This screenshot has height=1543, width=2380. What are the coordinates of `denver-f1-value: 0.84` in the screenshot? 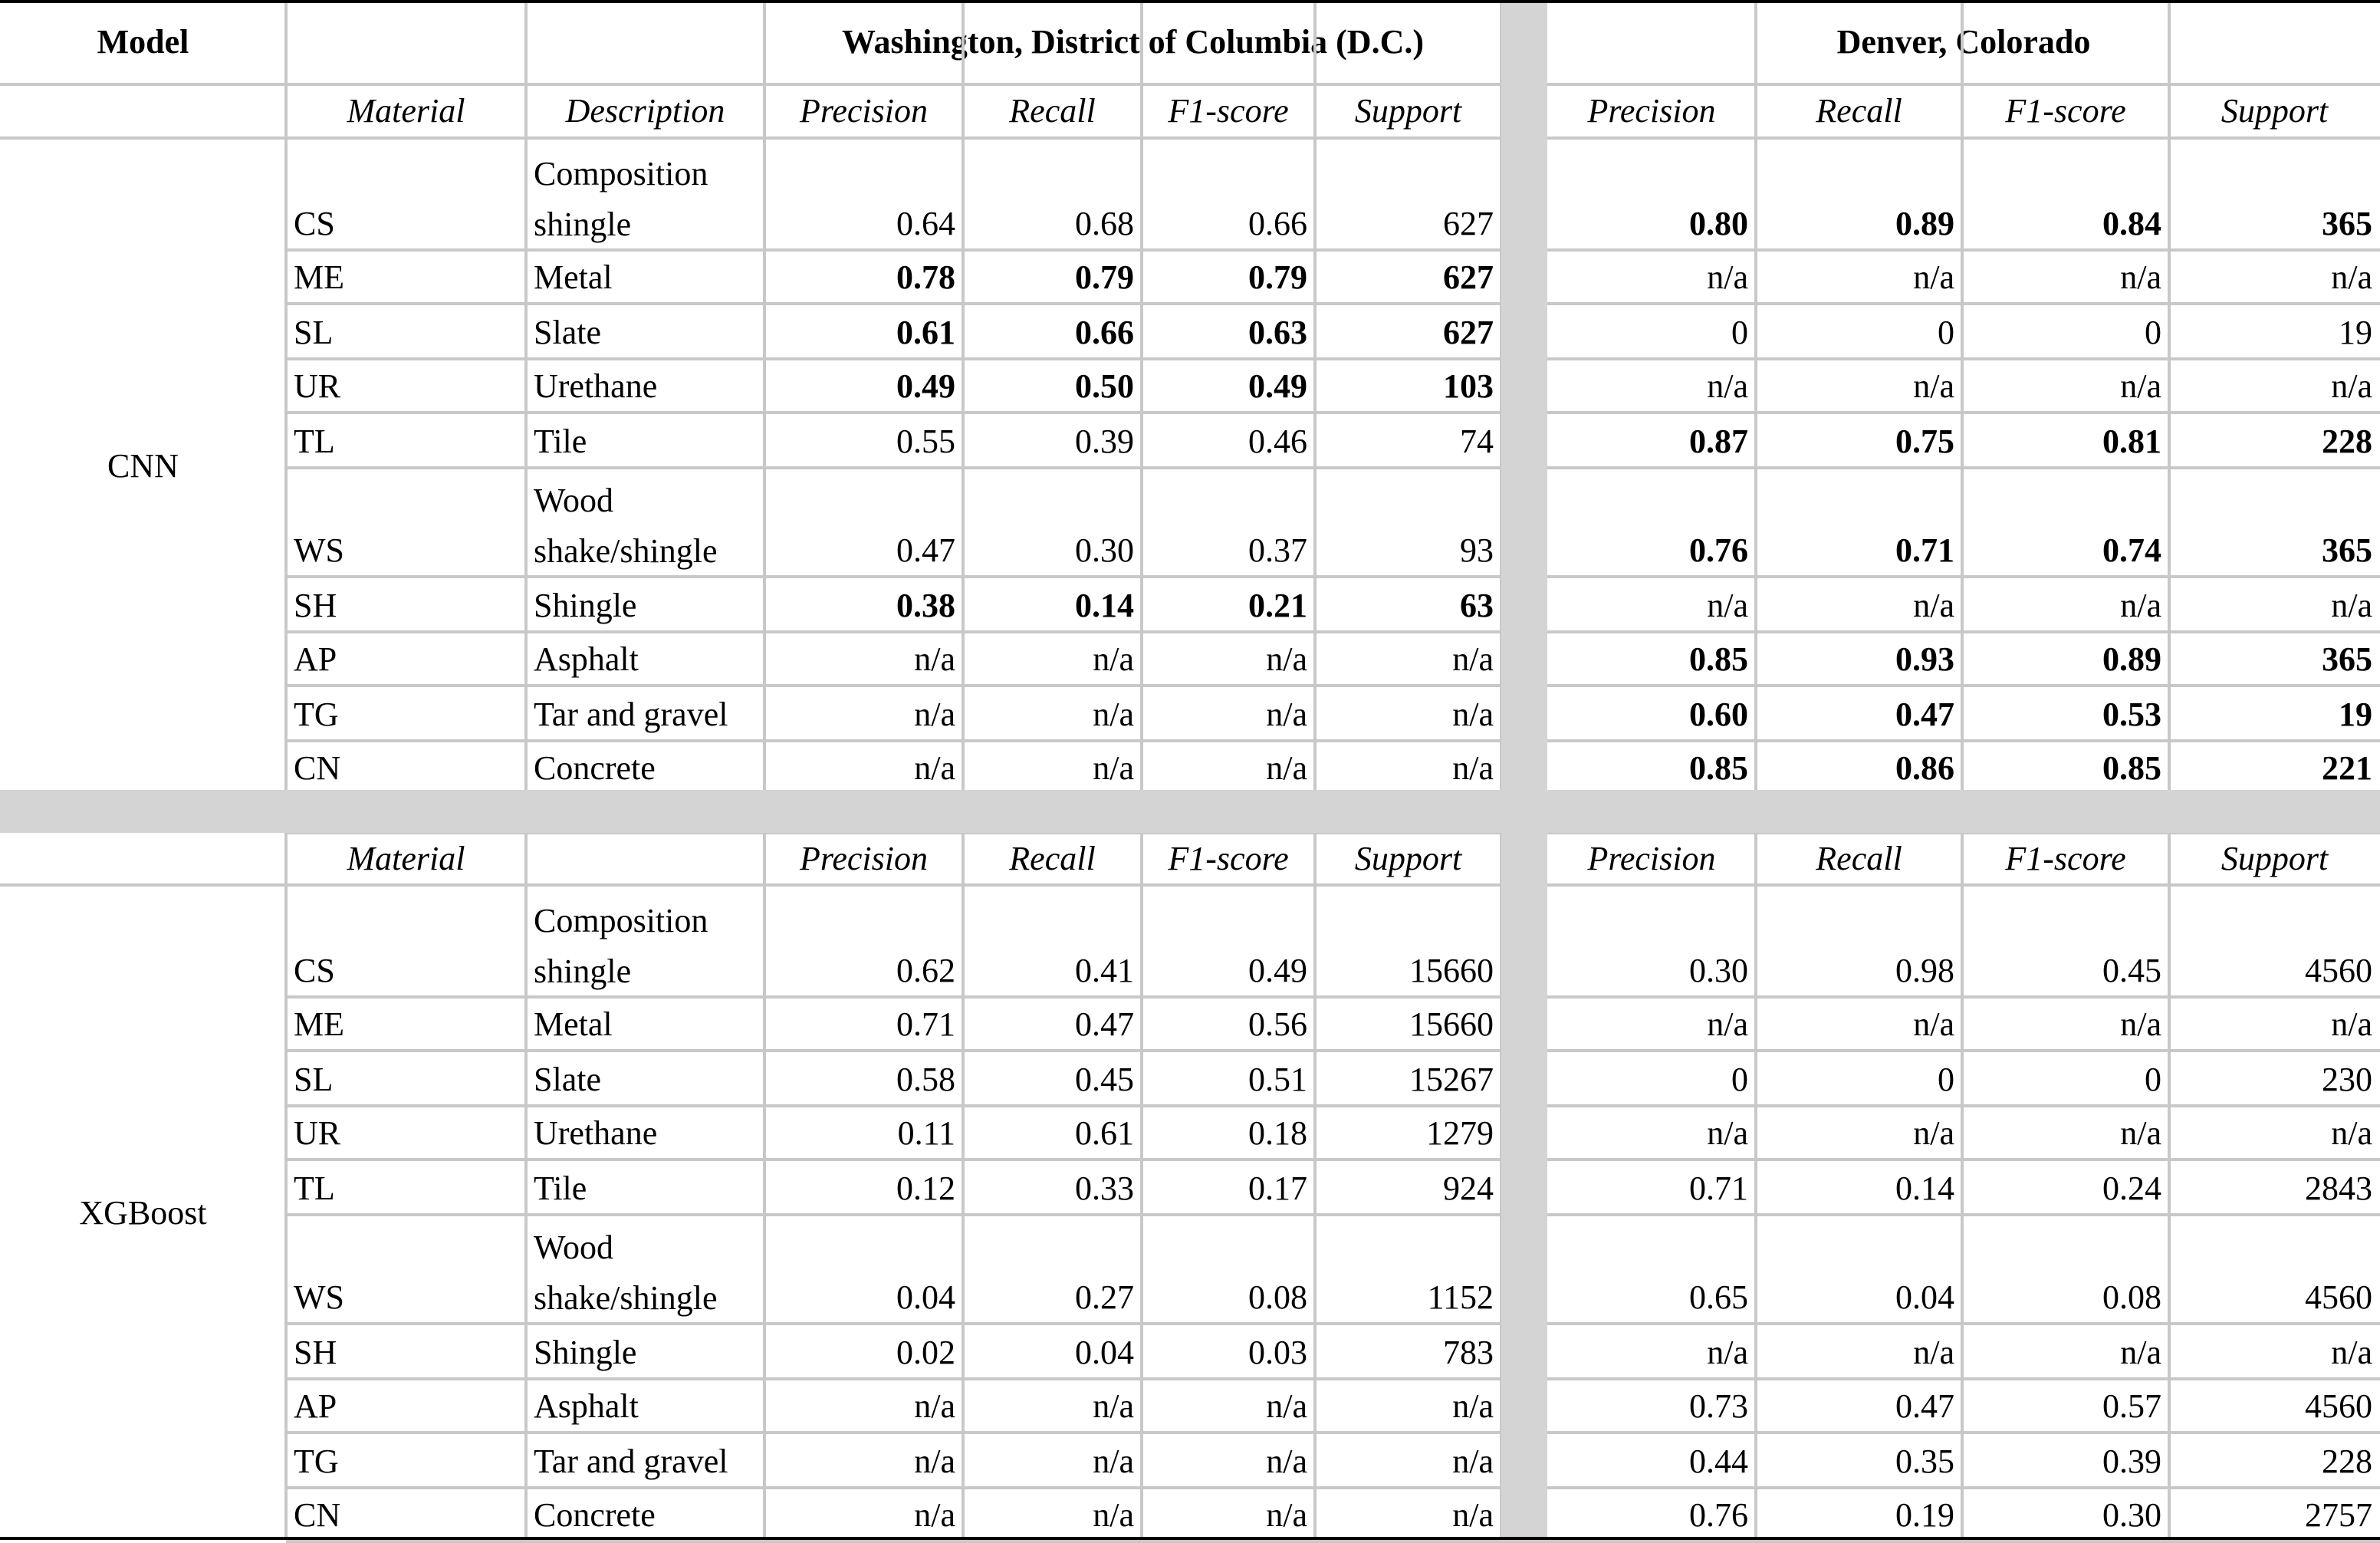 It's located at (2131, 223).